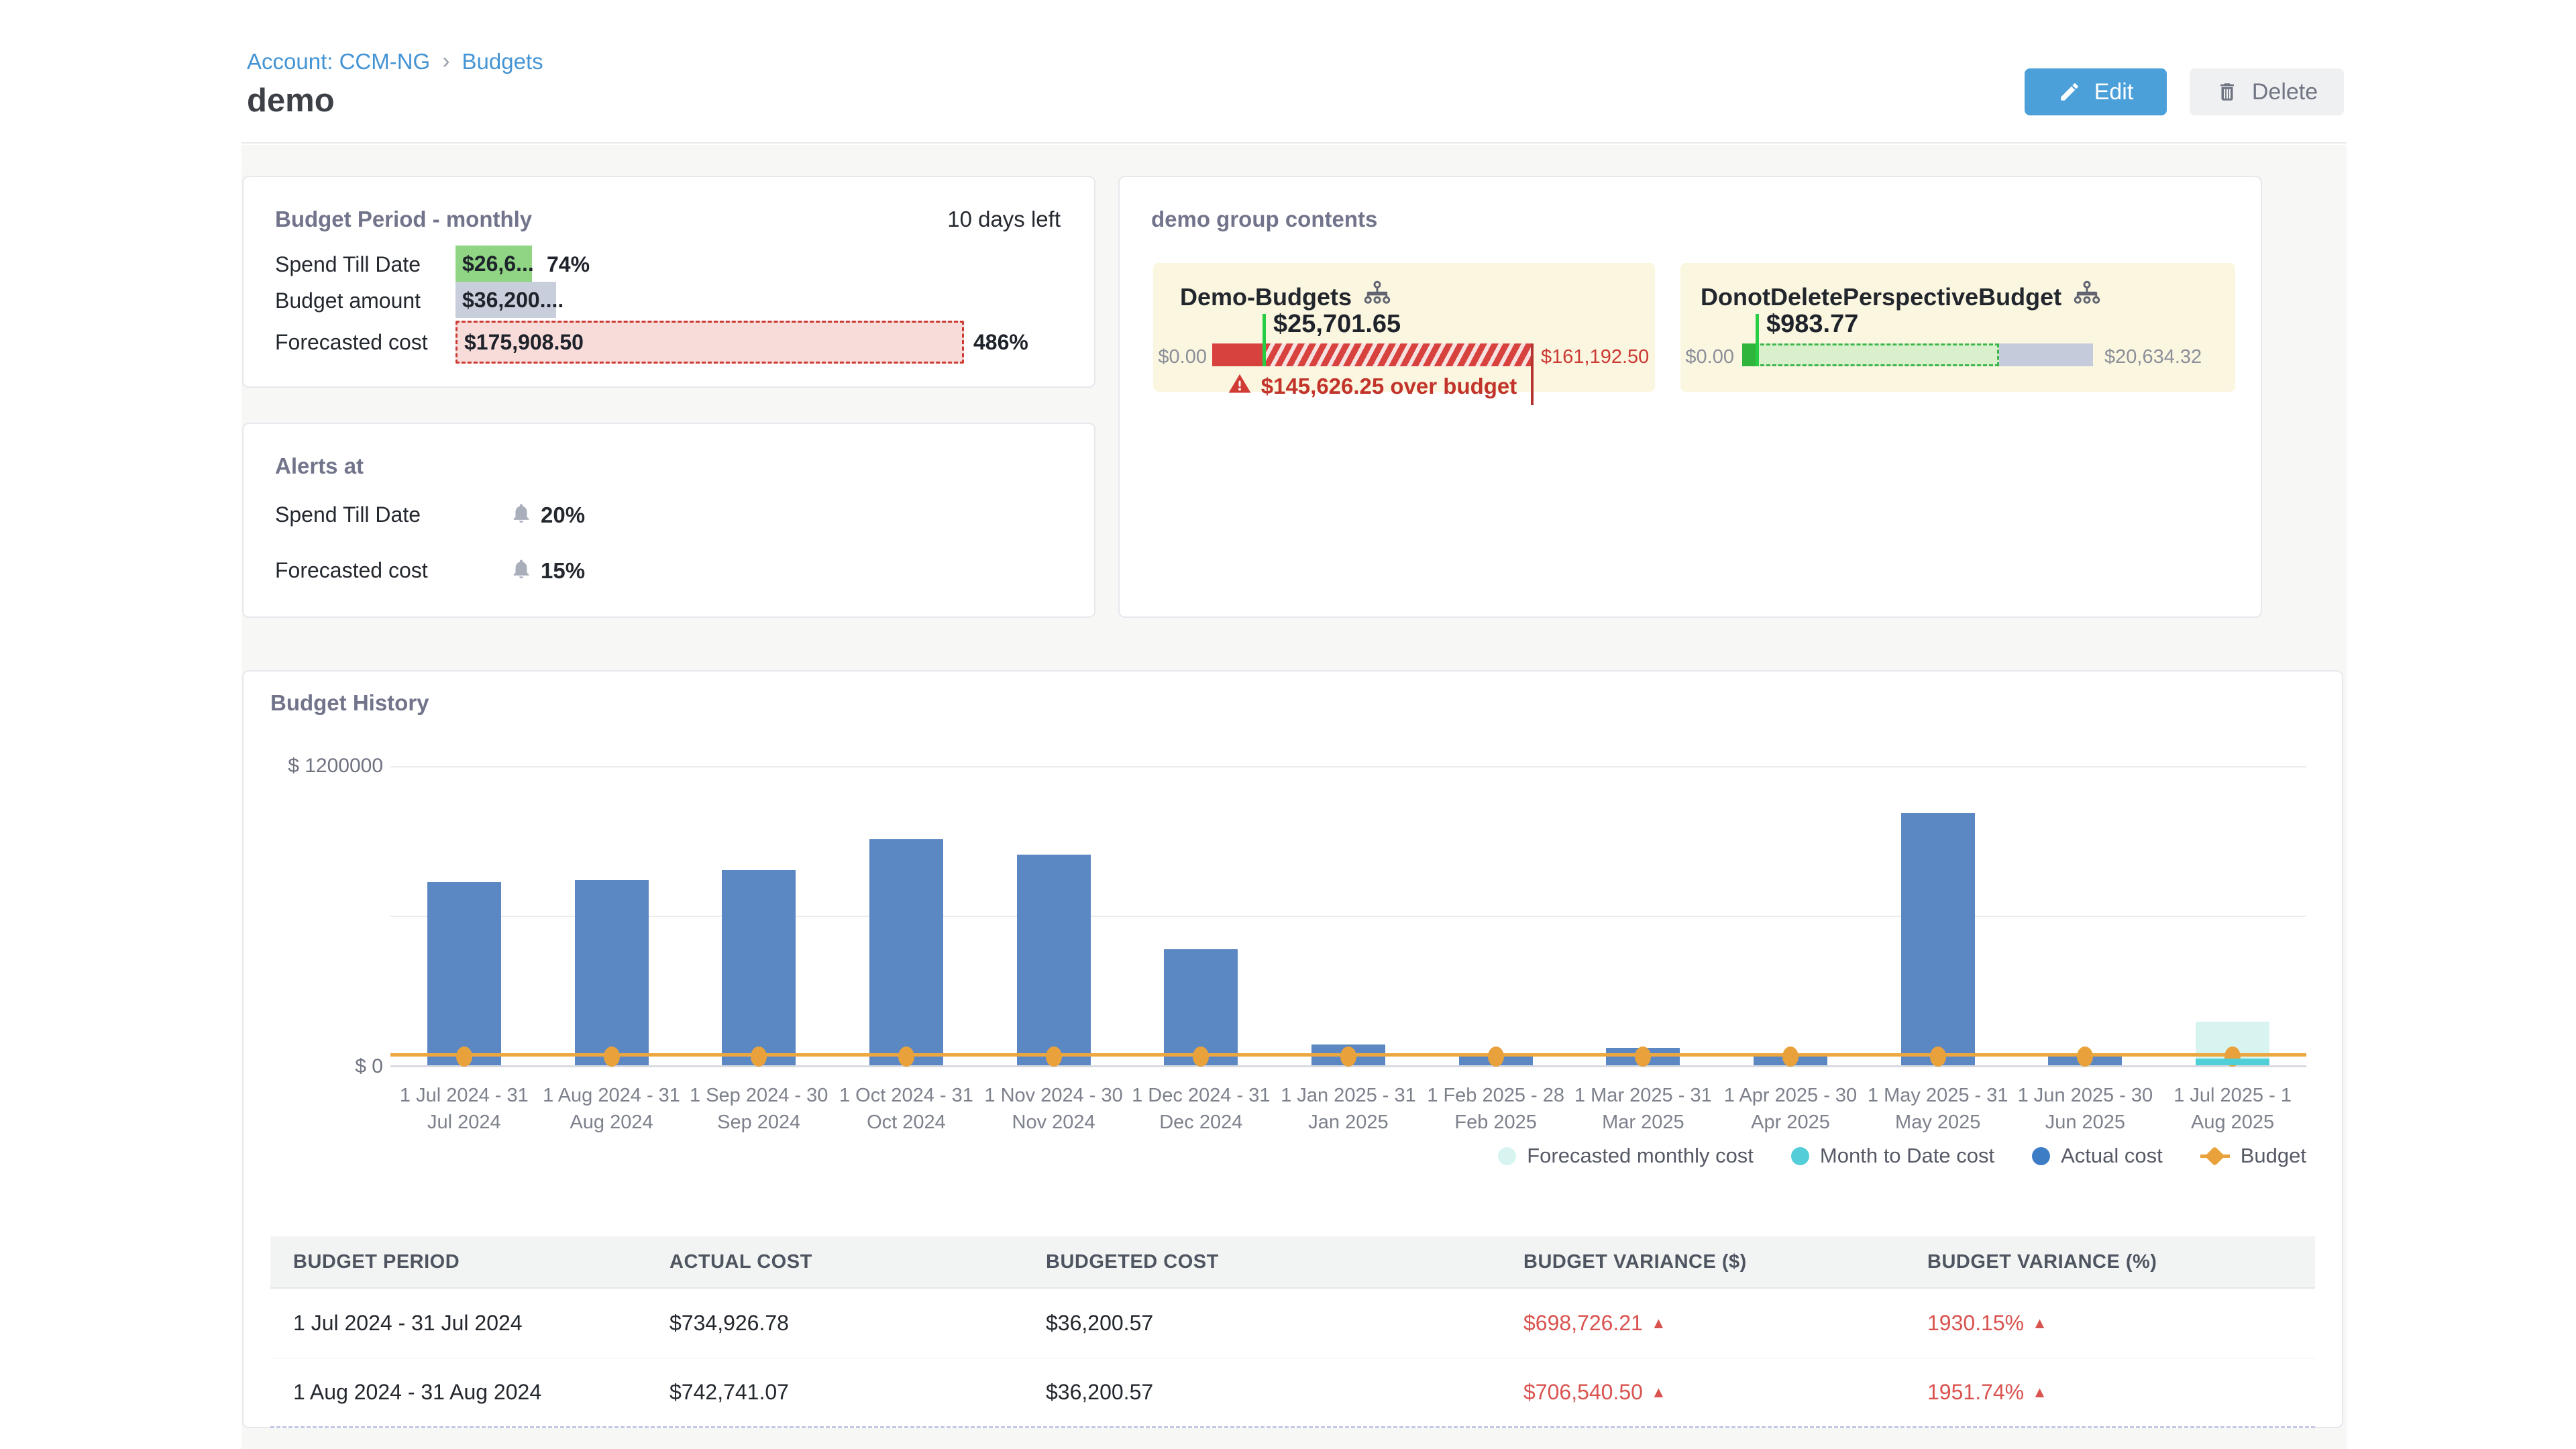 The height and width of the screenshot is (1449, 2576). I want to click on col-variance-usd: BUDGET VARIANCE ($), so click(1635, 1261).